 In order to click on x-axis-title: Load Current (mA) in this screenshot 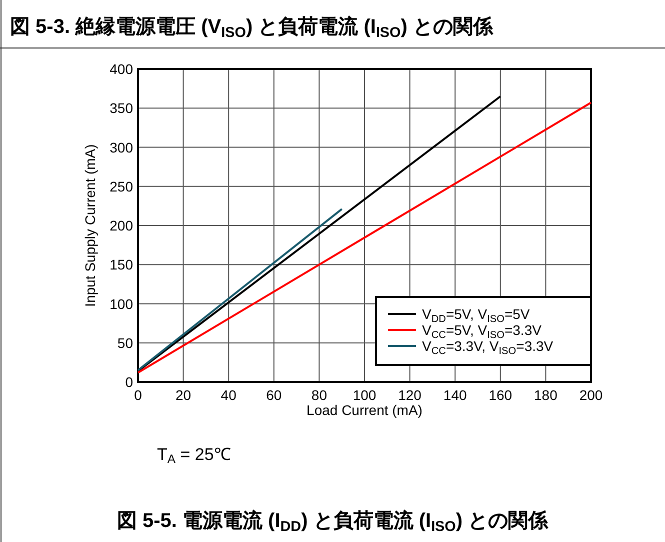, I will do `click(364, 410)`.